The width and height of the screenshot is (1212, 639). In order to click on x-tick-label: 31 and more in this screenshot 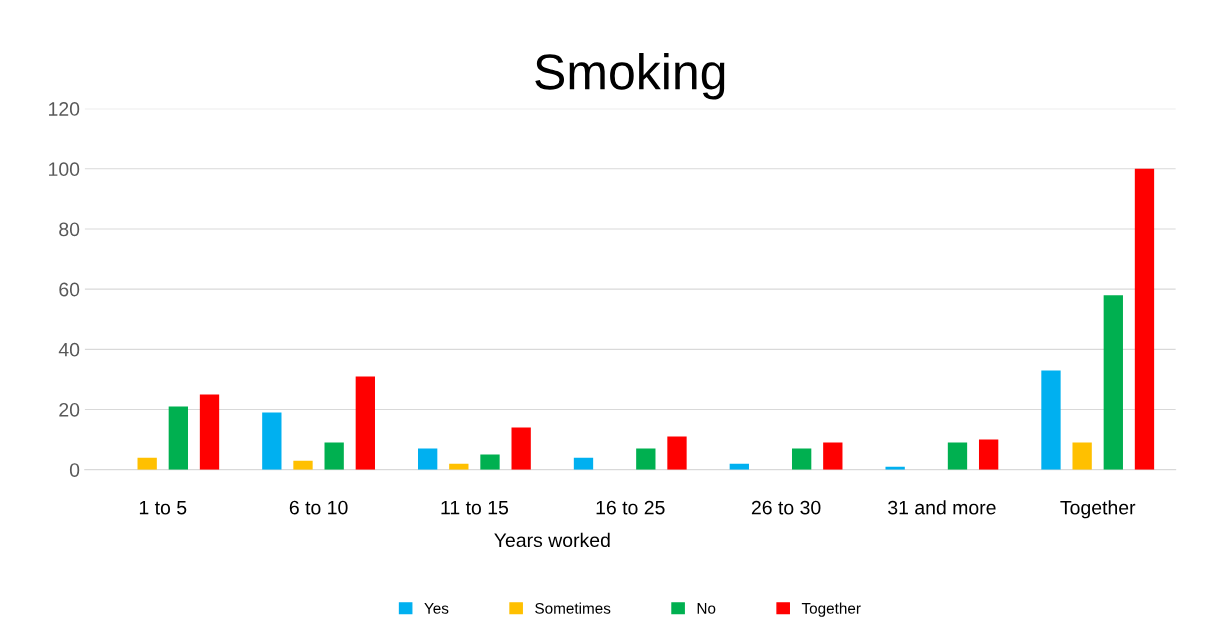, I will do `click(942, 507)`.